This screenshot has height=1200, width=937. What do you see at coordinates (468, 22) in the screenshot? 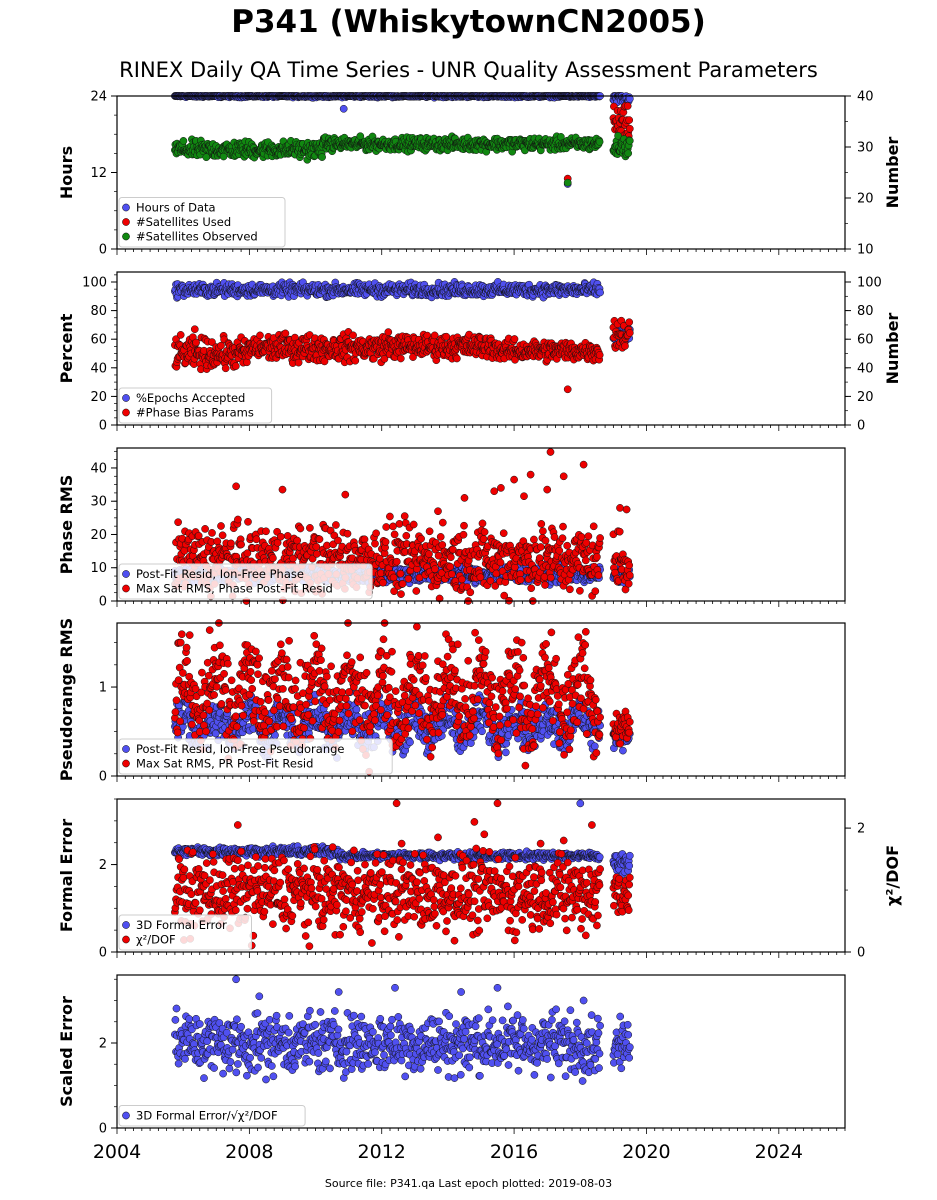
I see `chart-title: P341 (WhiskytownCN2005)` at bounding box center [468, 22].